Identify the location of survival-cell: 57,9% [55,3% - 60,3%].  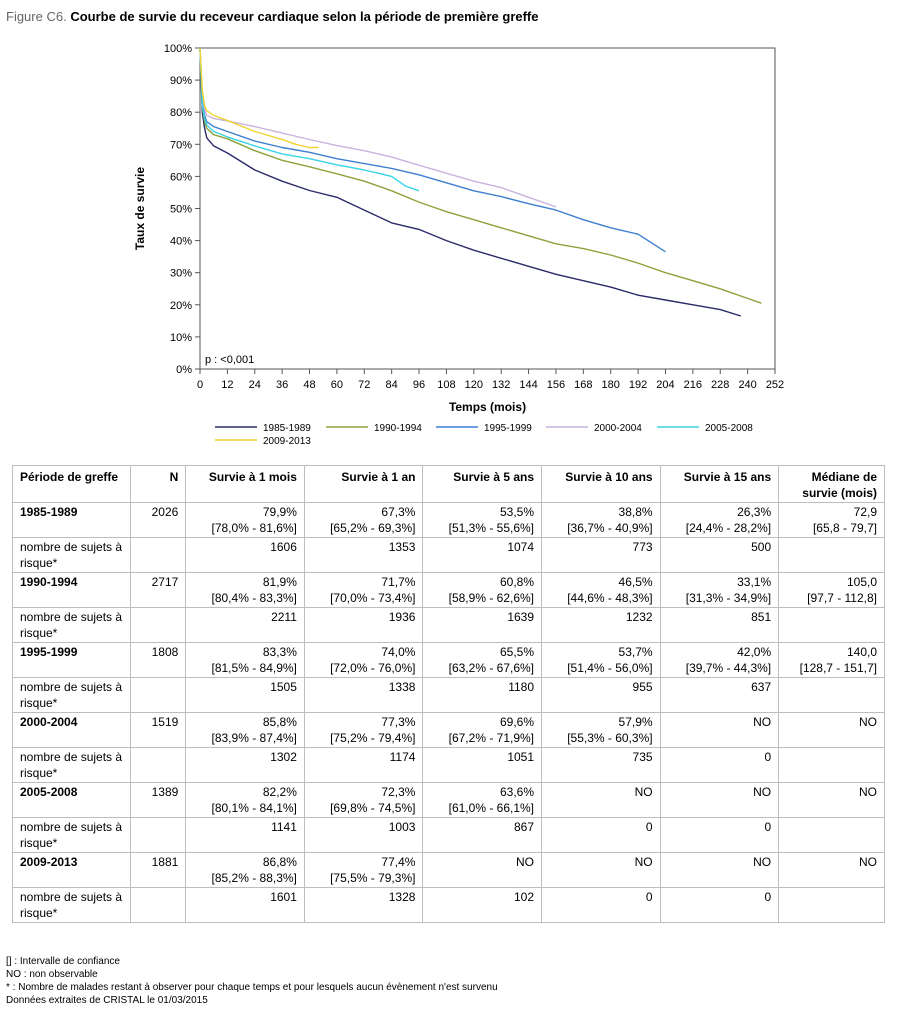
(601, 730).